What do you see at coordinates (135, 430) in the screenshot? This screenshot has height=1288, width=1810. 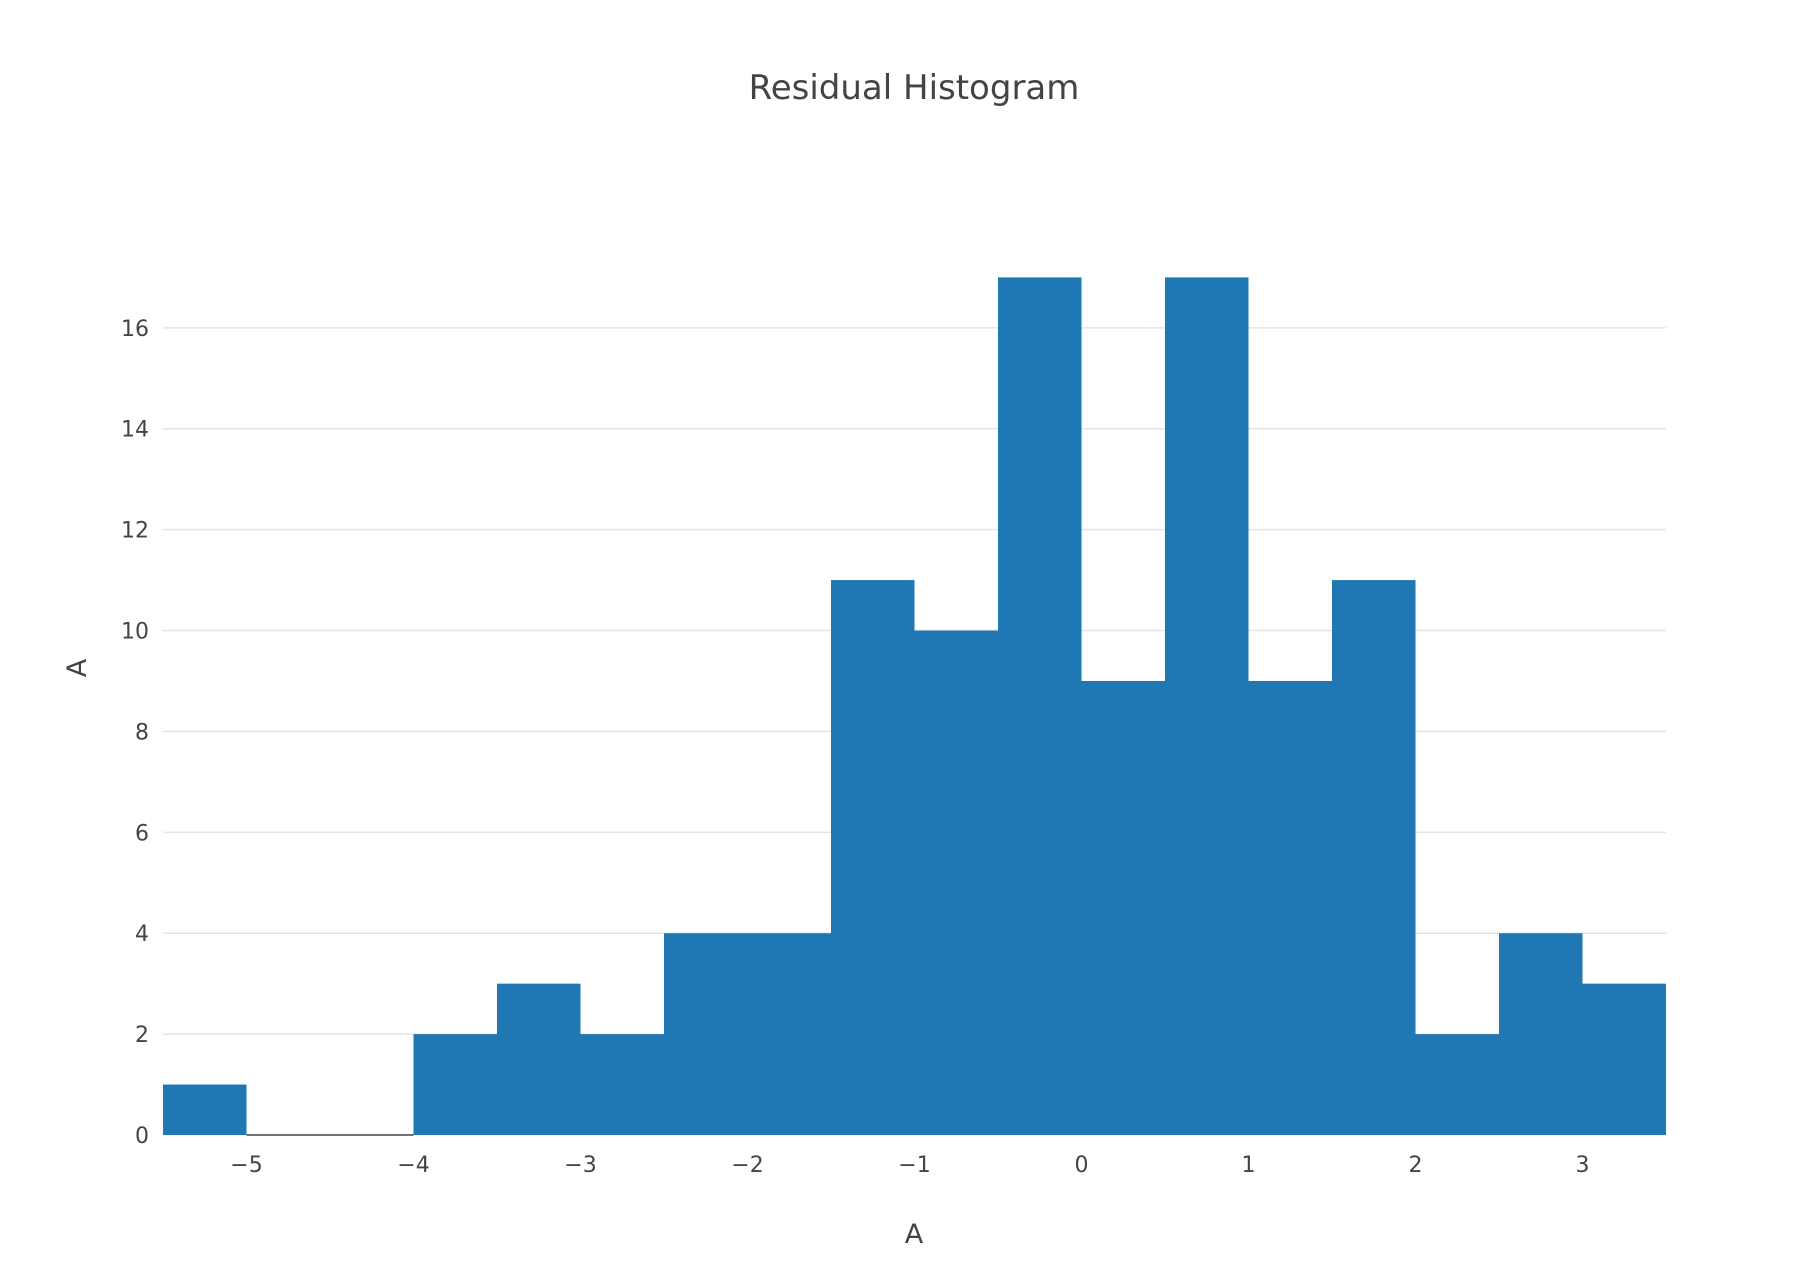 I see `y-tick-label: 14` at bounding box center [135, 430].